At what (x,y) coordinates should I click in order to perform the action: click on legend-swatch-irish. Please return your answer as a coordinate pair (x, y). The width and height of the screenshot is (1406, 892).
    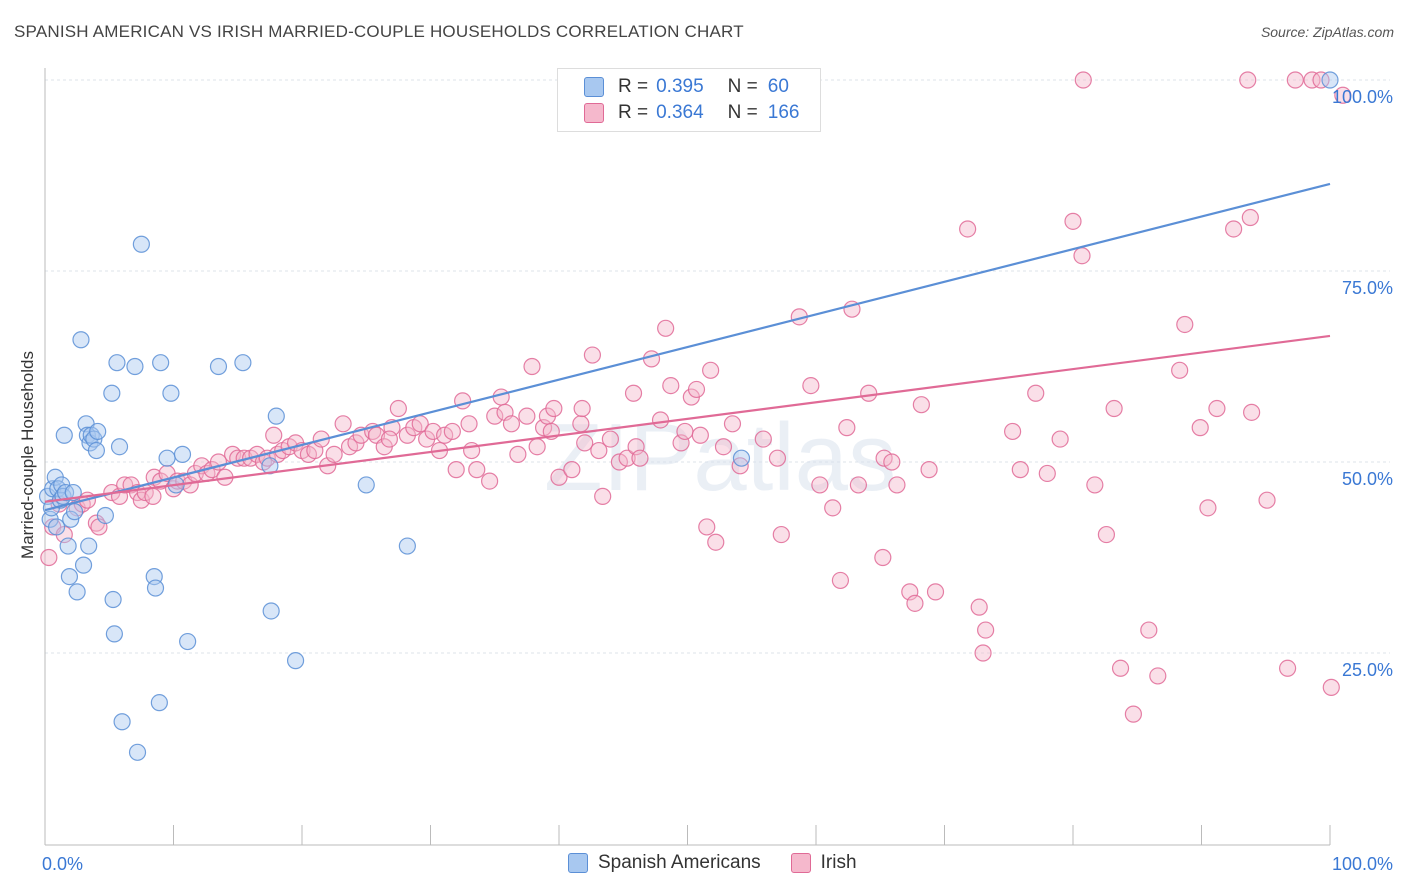
    Looking at the image, I should click on (594, 113).